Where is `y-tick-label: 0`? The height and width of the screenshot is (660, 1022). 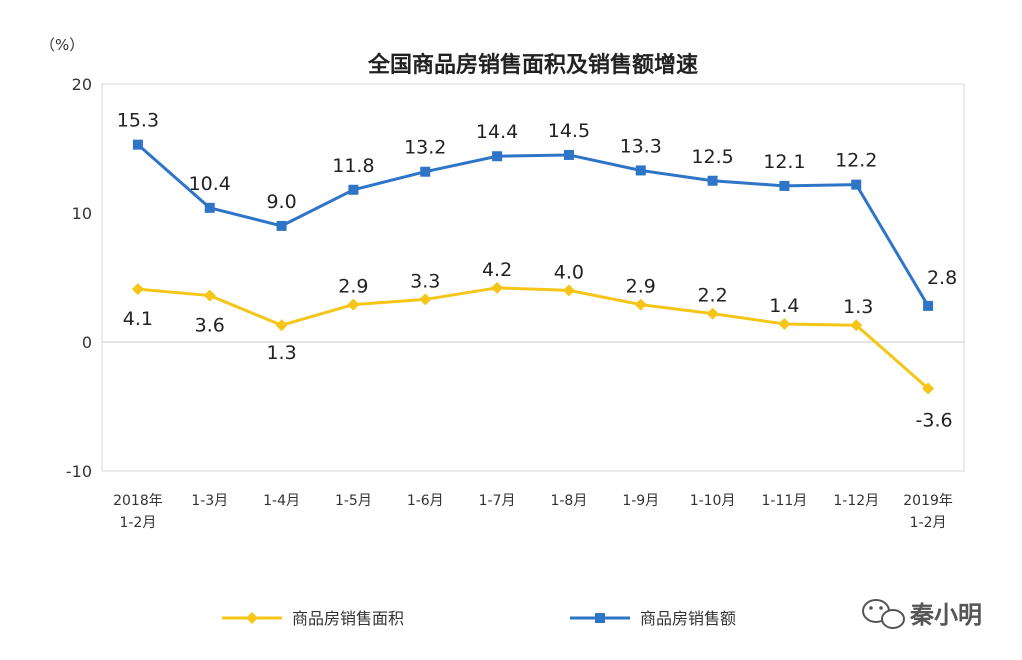 y-tick-label: 0 is located at coordinates (87, 342).